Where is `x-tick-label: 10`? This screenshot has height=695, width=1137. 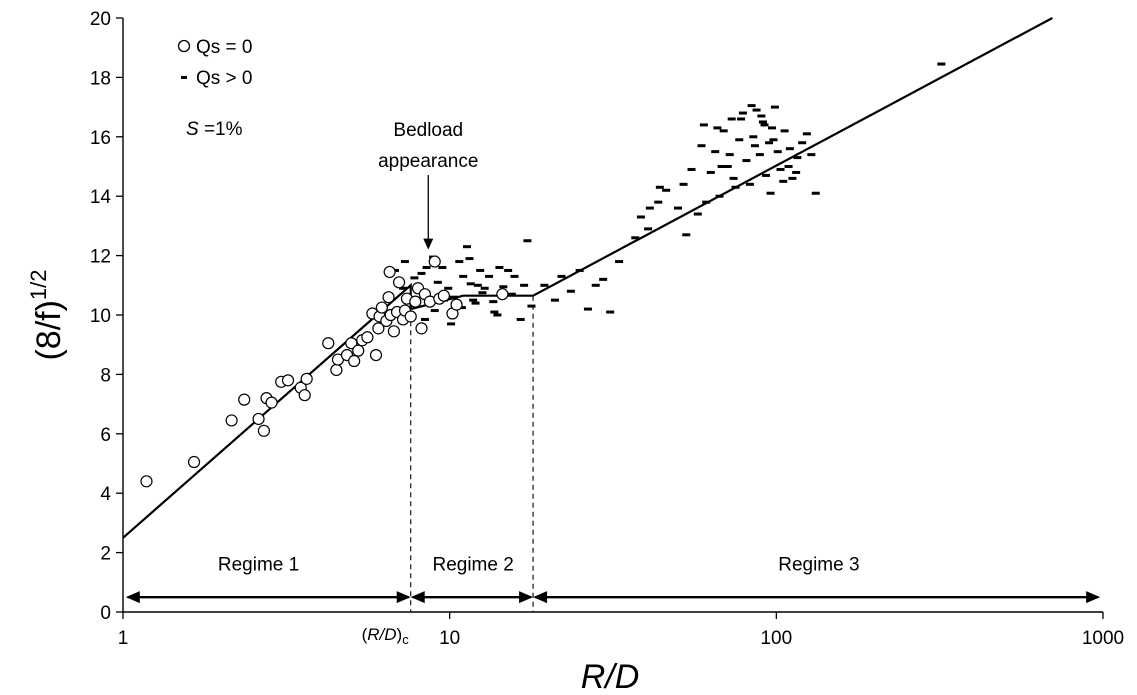 x-tick-label: 10 is located at coordinates (449, 638).